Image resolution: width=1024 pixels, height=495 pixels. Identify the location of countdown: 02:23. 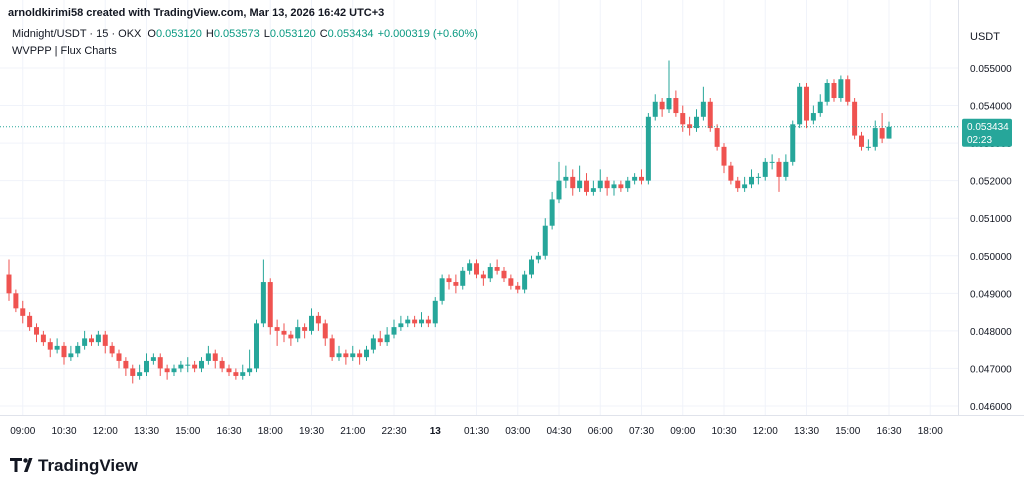
(979, 140).